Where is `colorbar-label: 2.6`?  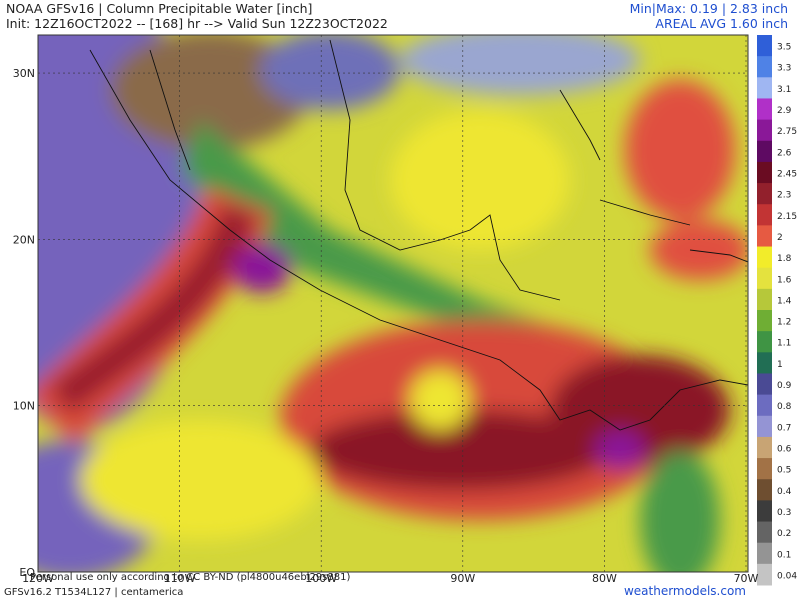 colorbar-label: 2.6 is located at coordinates (784, 153).